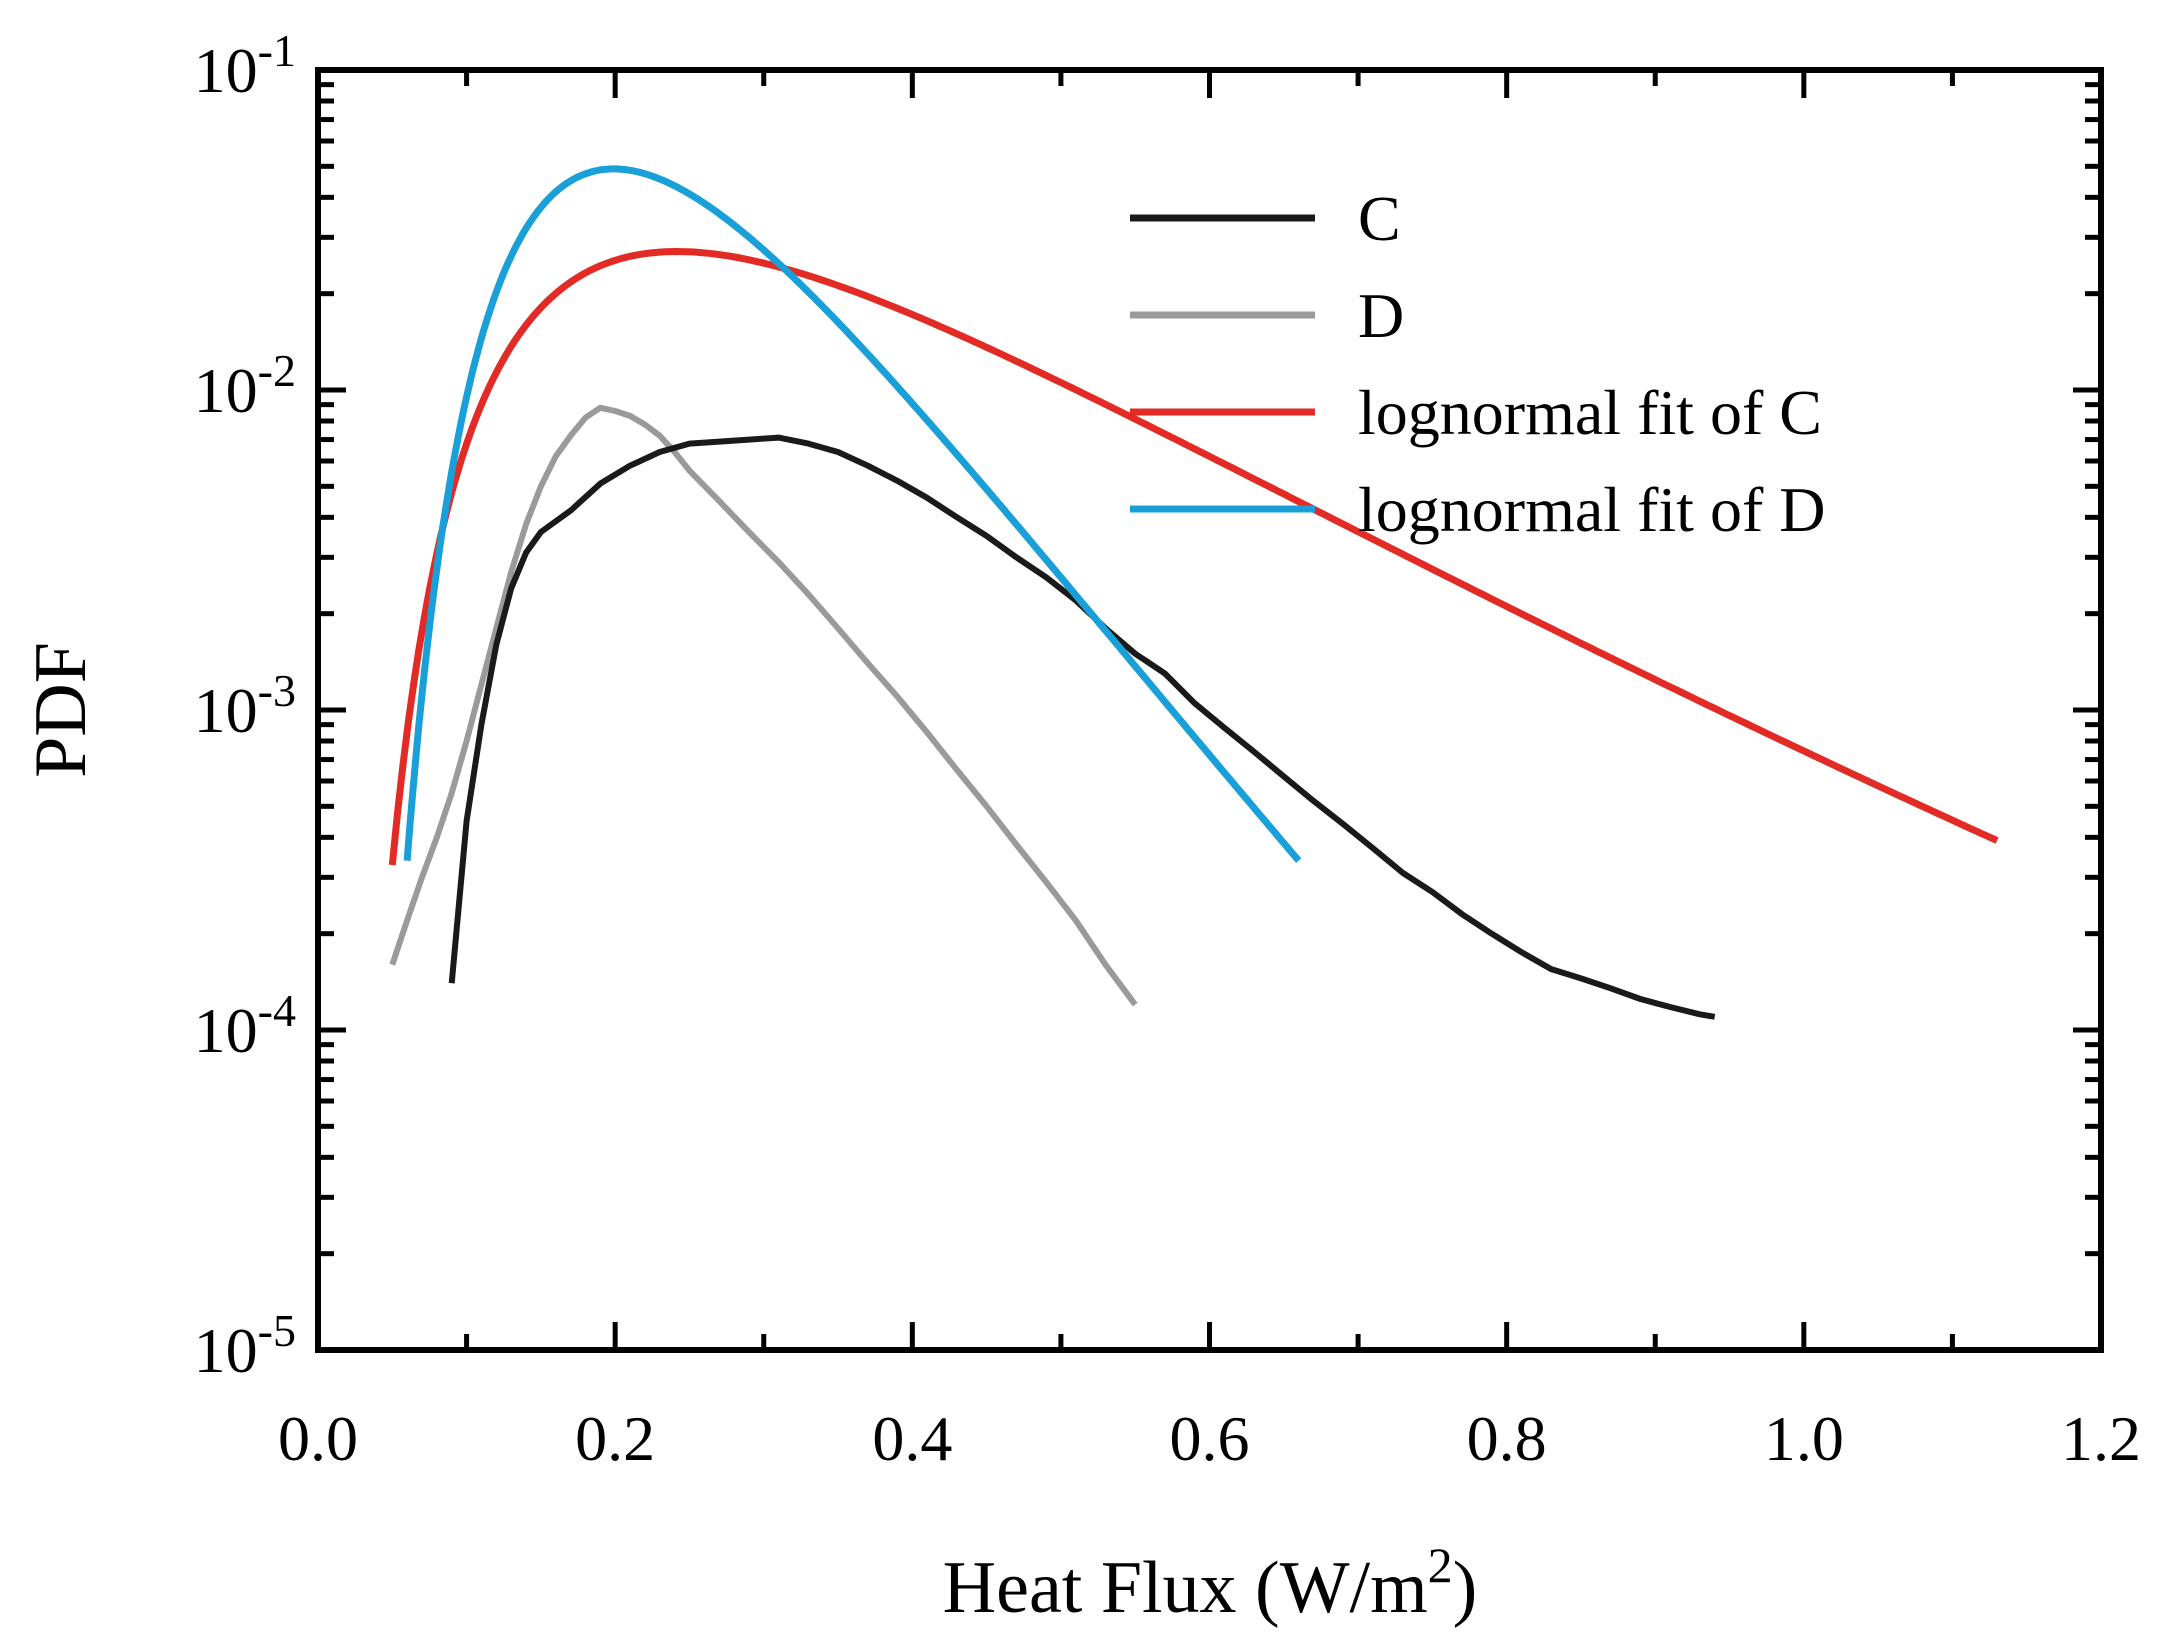 The width and height of the screenshot is (2164, 1644). I want to click on y-tick-label-exponent: -3, so click(277, 690).